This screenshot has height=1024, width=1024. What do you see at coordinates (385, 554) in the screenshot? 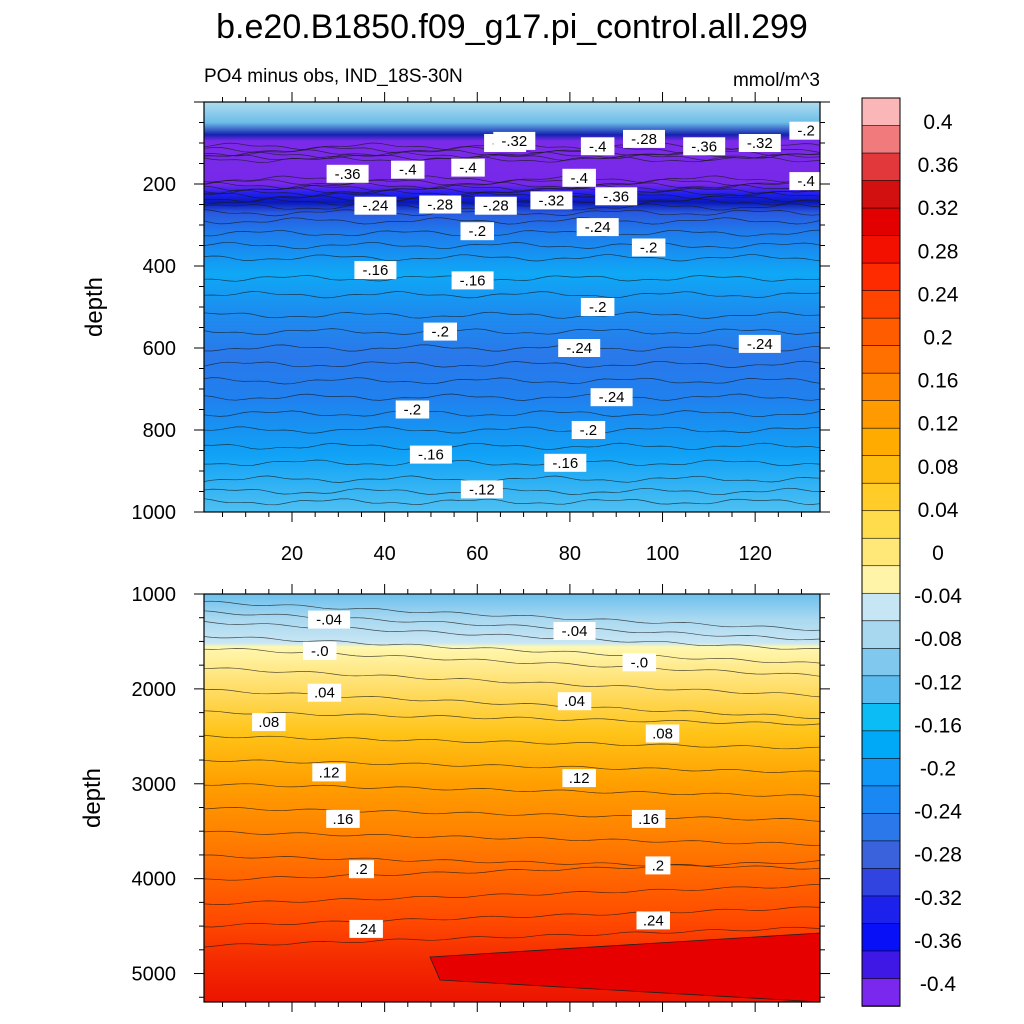
I see `x-tick-label: 40` at bounding box center [385, 554].